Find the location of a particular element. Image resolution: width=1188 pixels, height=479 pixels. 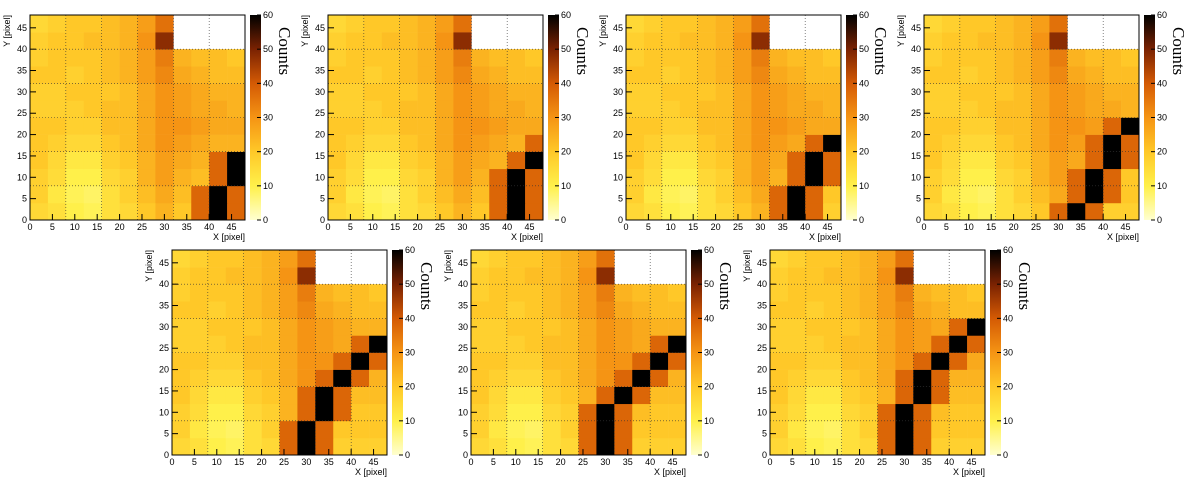

y-tick-label: 0 is located at coordinates (24, 220).